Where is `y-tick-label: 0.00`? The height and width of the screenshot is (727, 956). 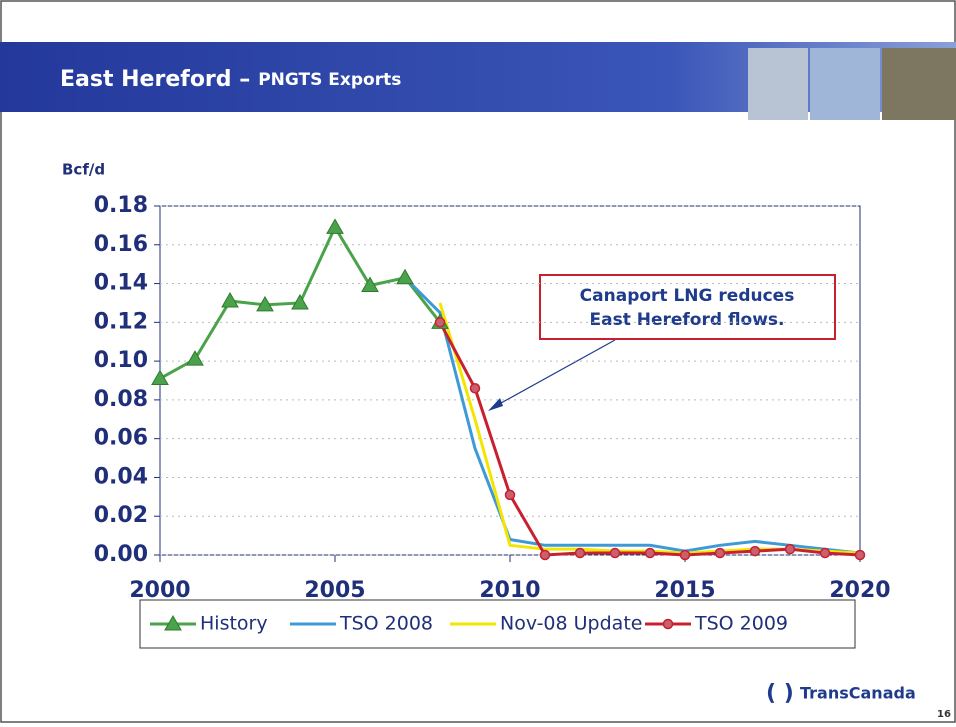
y-tick-label: 0.00 is located at coordinates (121, 554).